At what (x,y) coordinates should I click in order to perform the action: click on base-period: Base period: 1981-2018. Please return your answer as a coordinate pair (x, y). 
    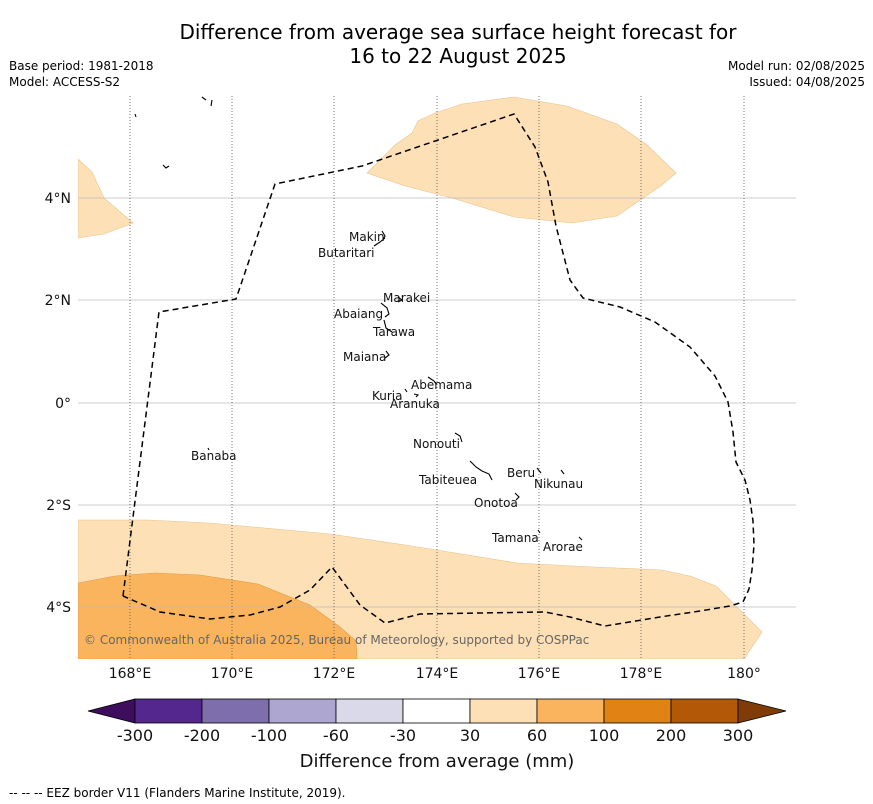
    Looking at the image, I should click on (81, 66).